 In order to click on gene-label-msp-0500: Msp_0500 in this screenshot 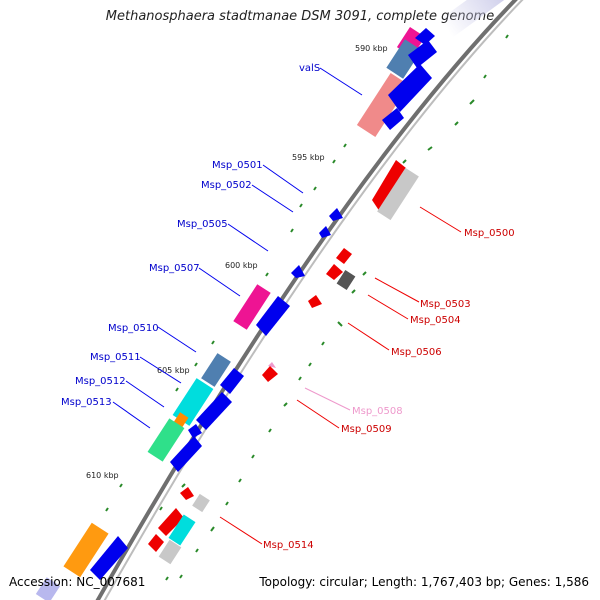, I will do `click(489, 233)`.